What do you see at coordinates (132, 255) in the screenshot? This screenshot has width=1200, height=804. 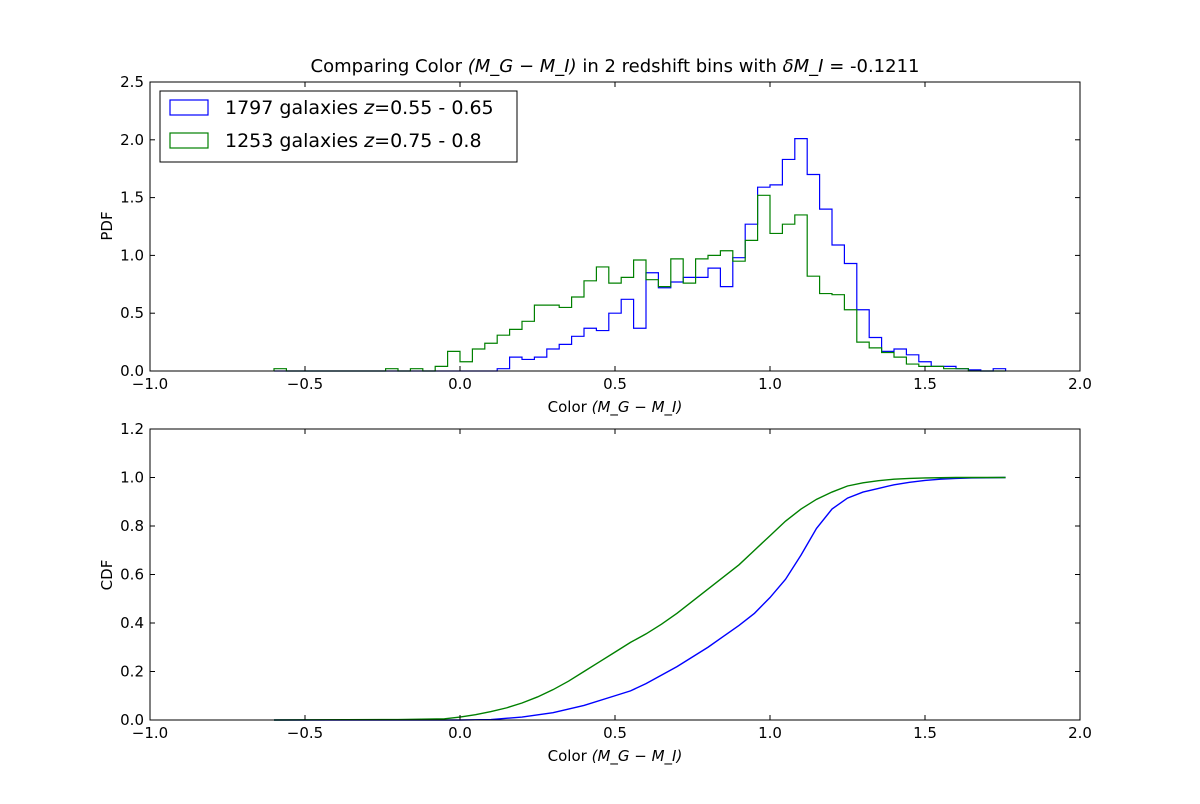 I see `pdf-ytick-label: 1.0` at bounding box center [132, 255].